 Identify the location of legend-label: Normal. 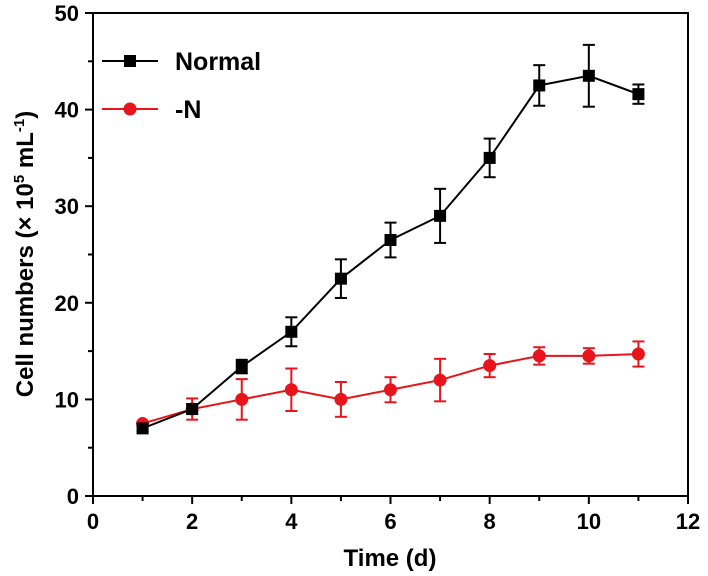
(218, 62).